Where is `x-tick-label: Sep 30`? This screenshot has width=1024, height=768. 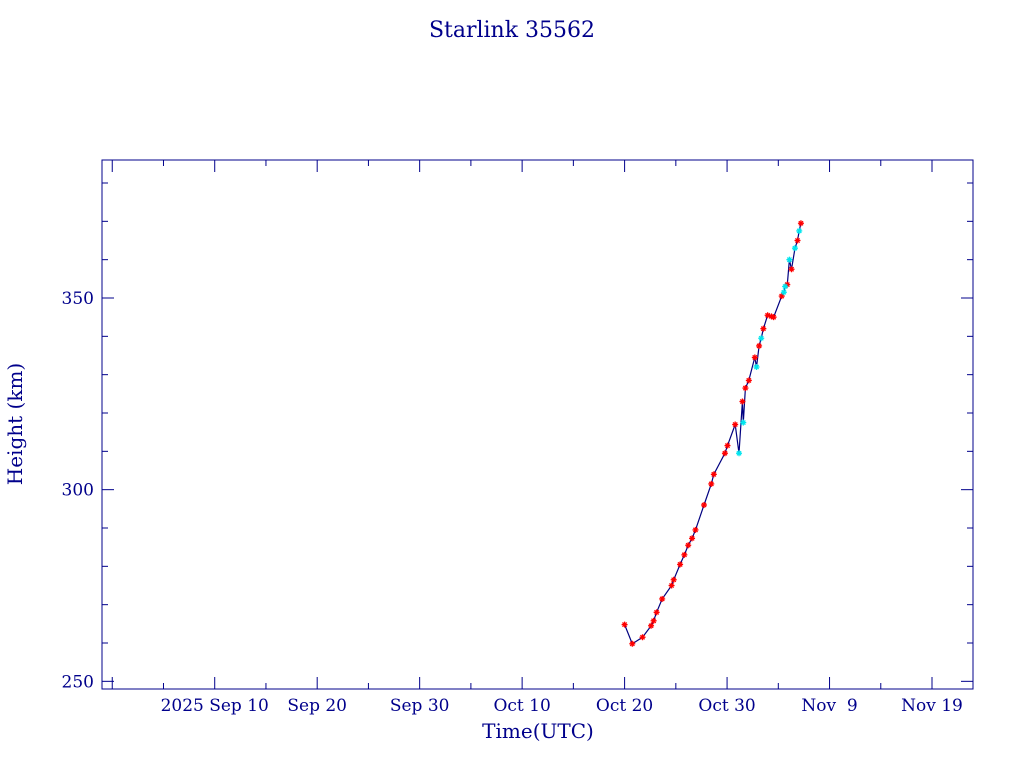 x-tick-label: Sep 30 is located at coordinates (420, 706).